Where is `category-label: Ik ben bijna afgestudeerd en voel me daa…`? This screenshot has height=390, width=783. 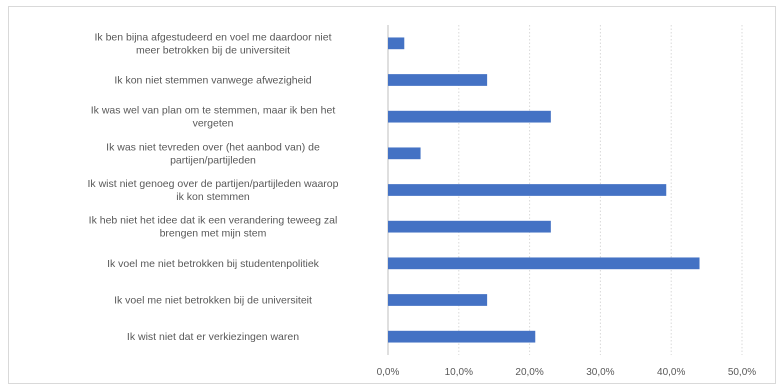 category-label: Ik ben bijna afgestudeerd en voel me daa… is located at coordinates (213, 43).